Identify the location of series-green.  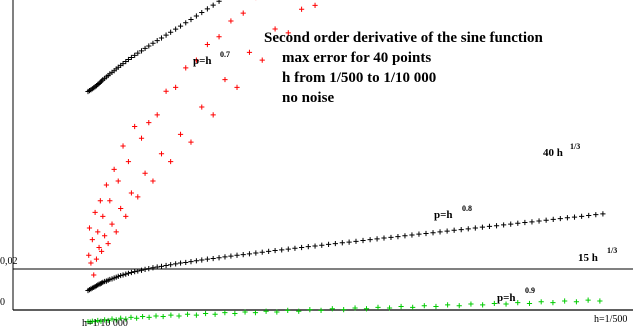
(344, 311).